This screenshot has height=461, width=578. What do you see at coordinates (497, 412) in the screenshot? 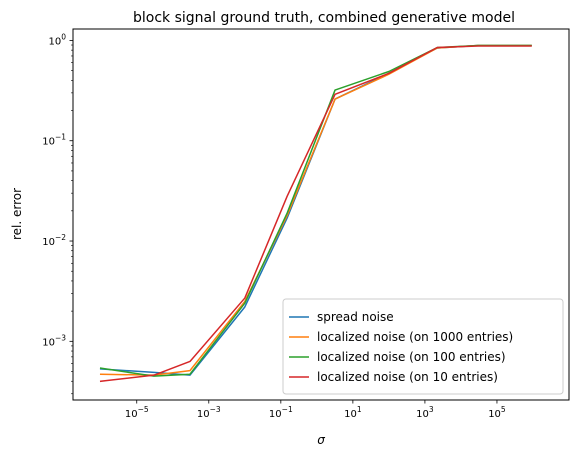
I see `x-tick-label: 10⁵` at bounding box center [497, 412].